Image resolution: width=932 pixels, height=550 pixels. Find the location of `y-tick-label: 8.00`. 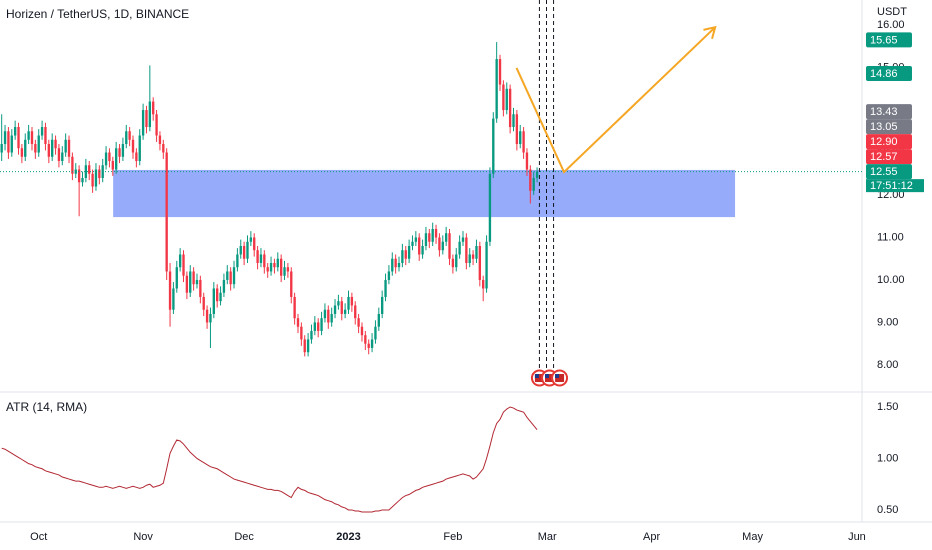

y-tick-label: 8.00 is located at coordinates (887, 365).